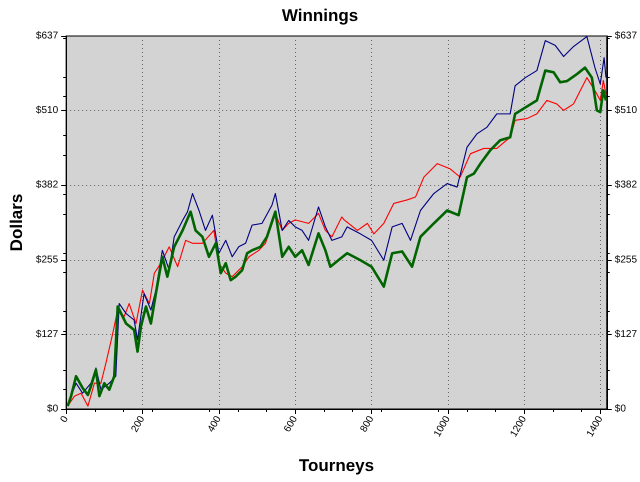  Describe the element at coordinates (626, 260) in the screenshot. I see `y2-tick-label: $255` at that location.